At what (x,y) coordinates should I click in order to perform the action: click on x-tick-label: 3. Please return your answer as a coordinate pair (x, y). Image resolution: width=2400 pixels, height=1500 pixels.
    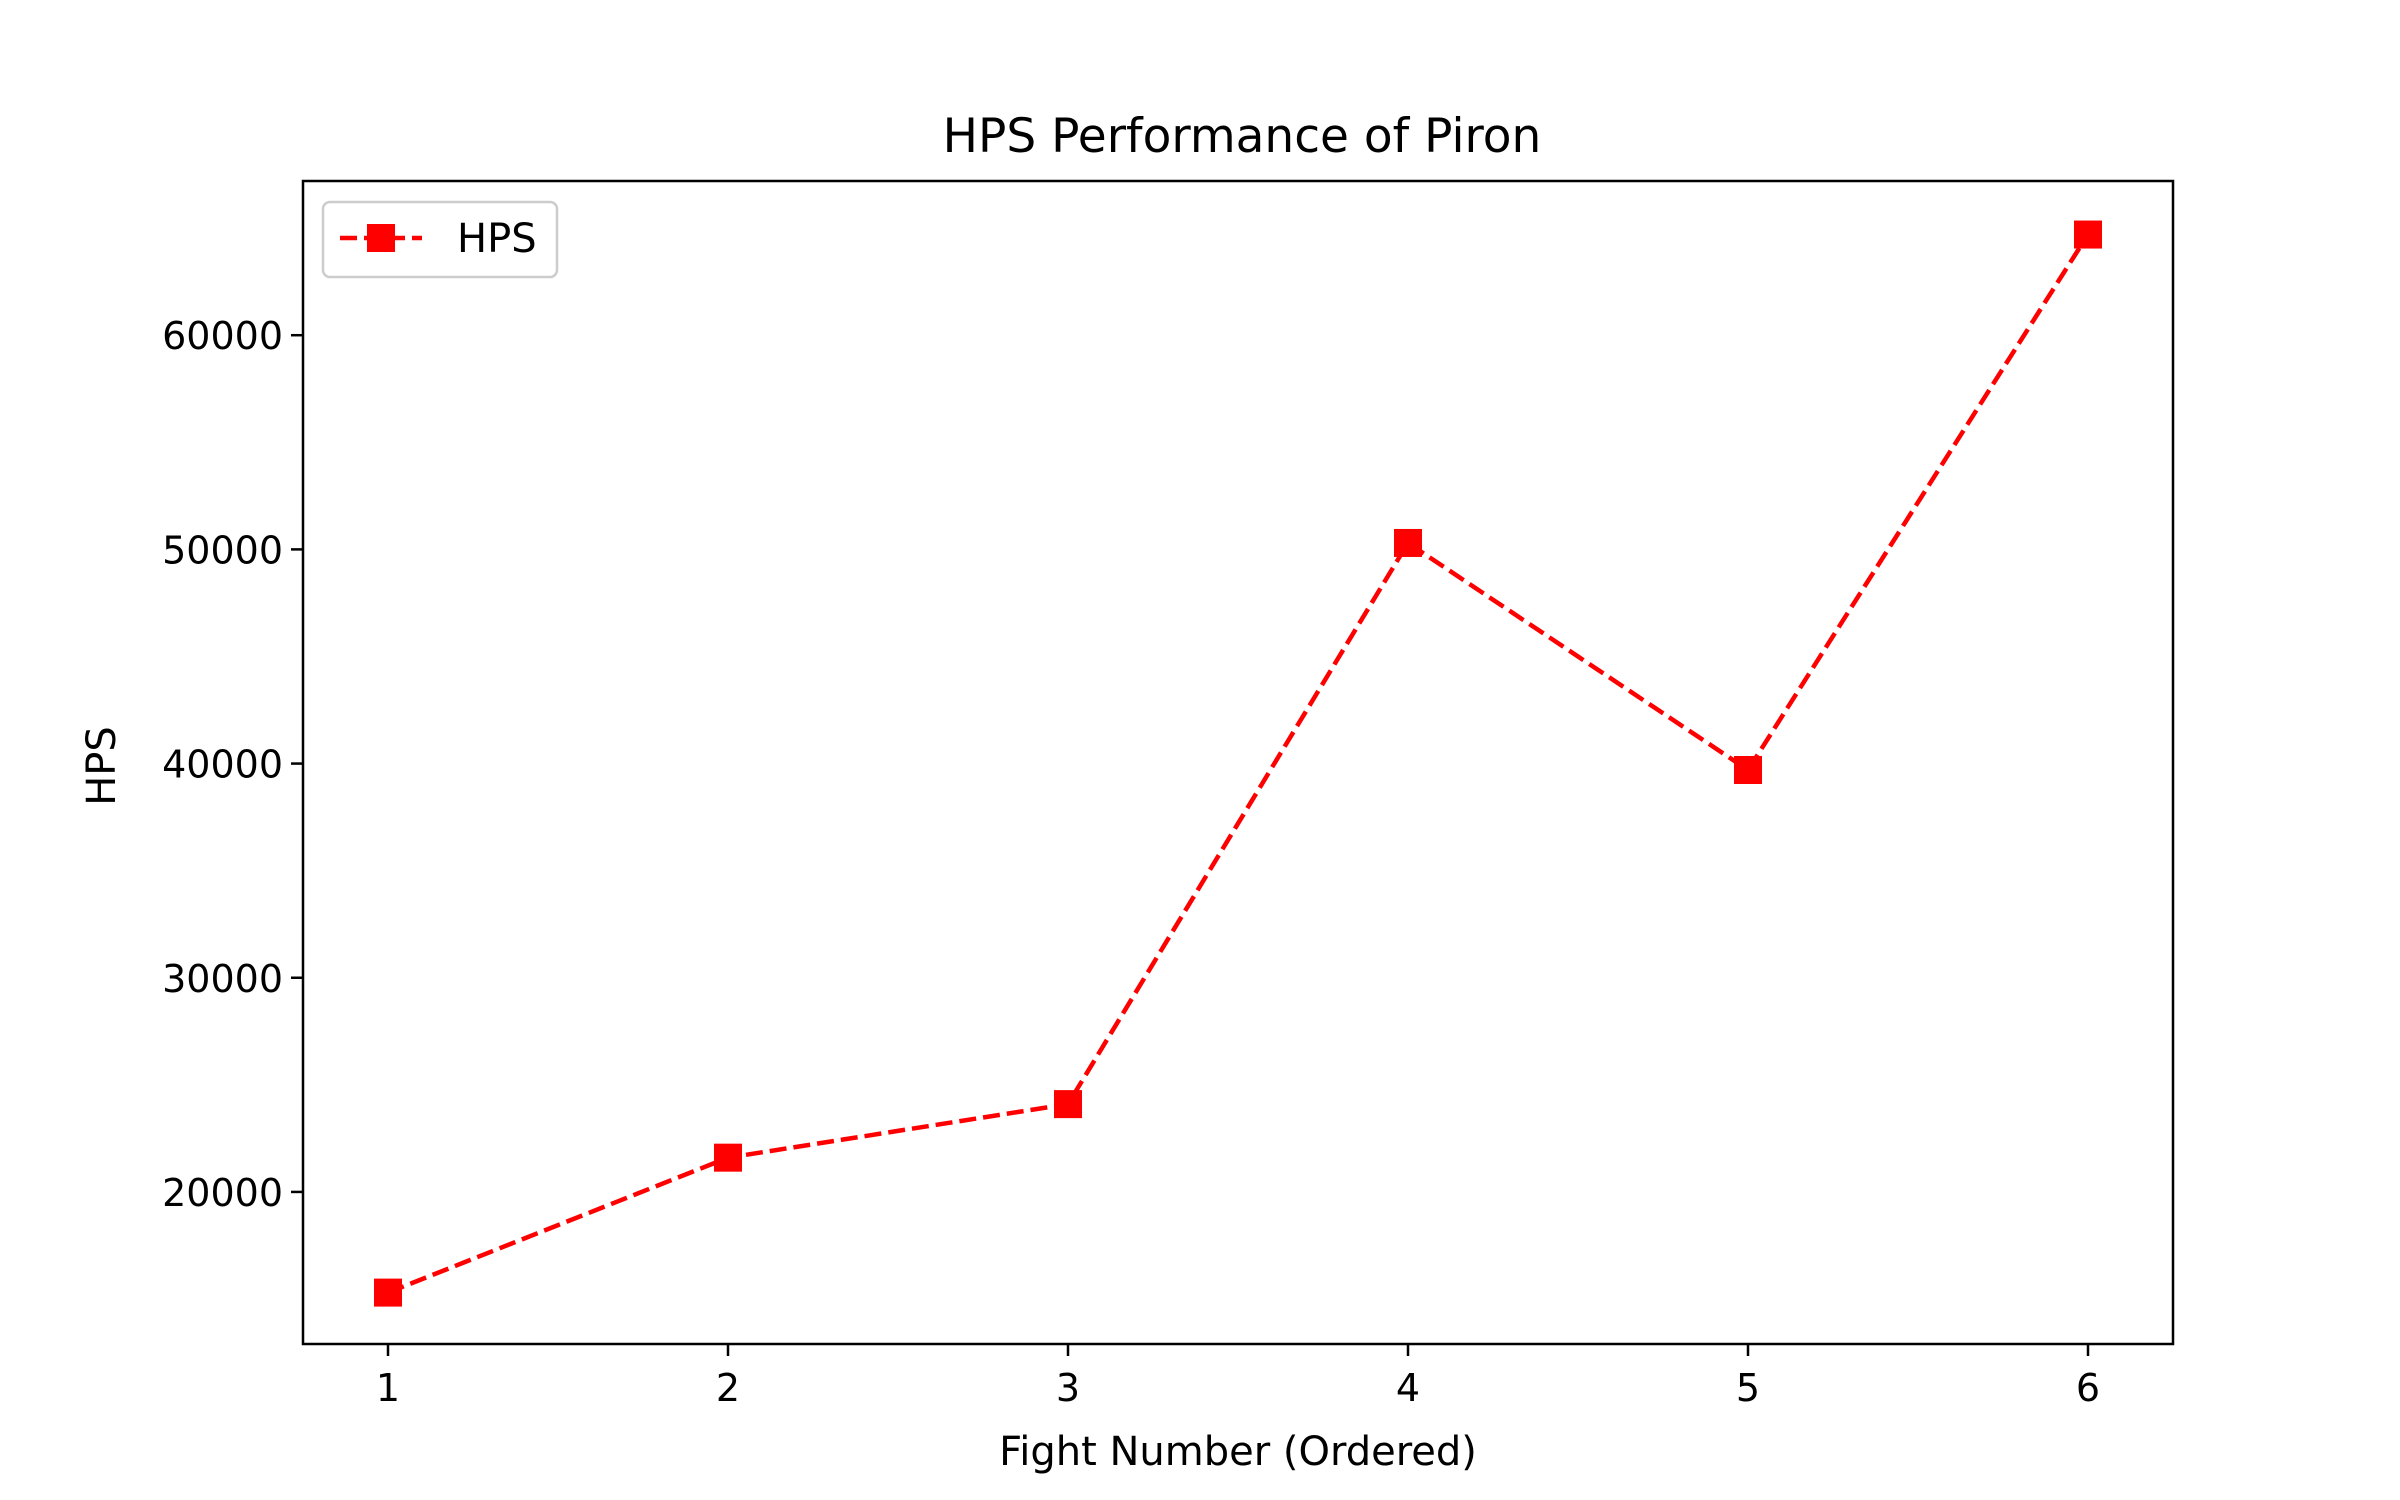
    Looking at the image, I should click on (1068, 1388).